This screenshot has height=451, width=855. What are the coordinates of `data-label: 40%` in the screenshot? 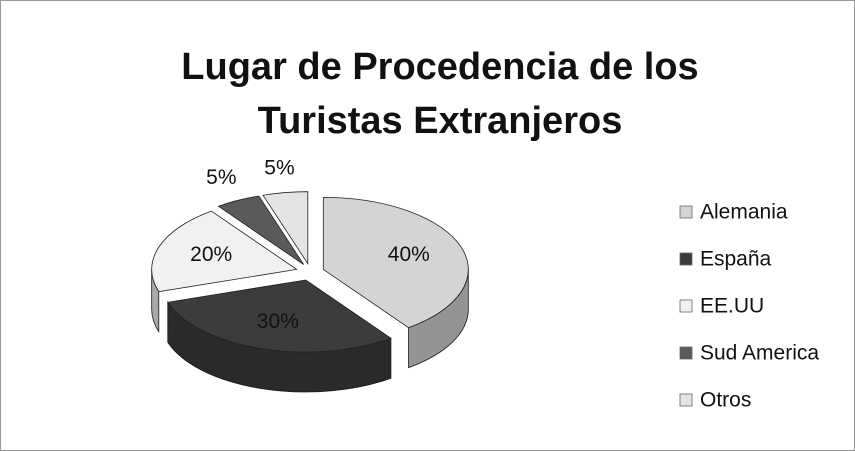 It's located at (409, 254).